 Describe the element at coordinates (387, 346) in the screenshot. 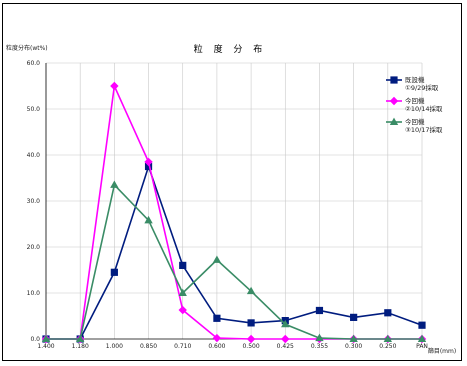

I see `x-tick-label: 0.250` at that location.